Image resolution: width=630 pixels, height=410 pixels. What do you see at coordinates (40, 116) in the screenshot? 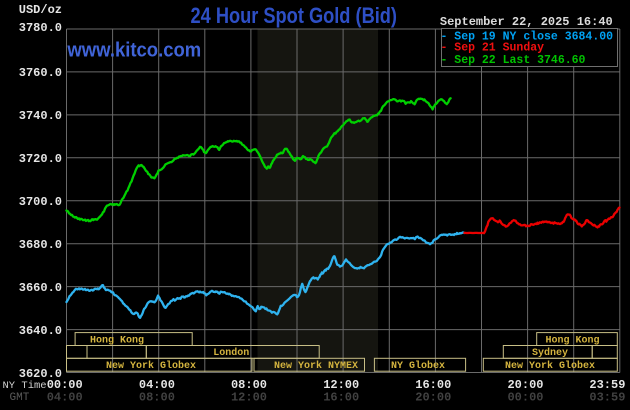
I see `svg-text: 3740.0` at bounding box center [40, 116].